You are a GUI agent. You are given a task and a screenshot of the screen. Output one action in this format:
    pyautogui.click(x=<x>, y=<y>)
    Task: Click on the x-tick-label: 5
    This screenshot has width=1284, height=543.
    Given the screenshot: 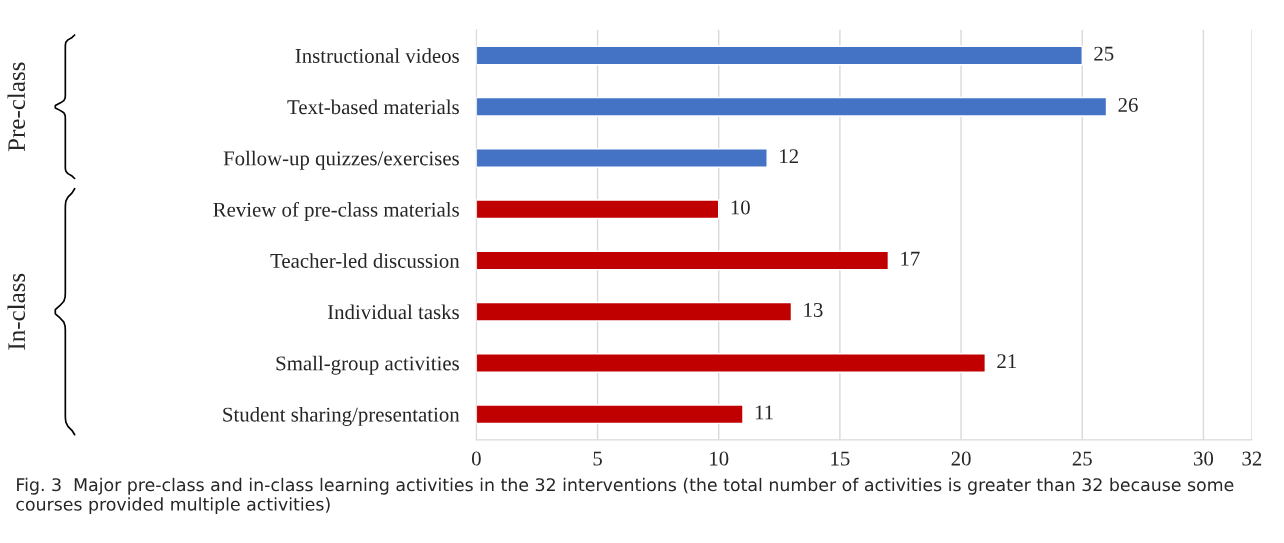 What is the action you would take?
    pyautogui.click(x=597, y=458)
    